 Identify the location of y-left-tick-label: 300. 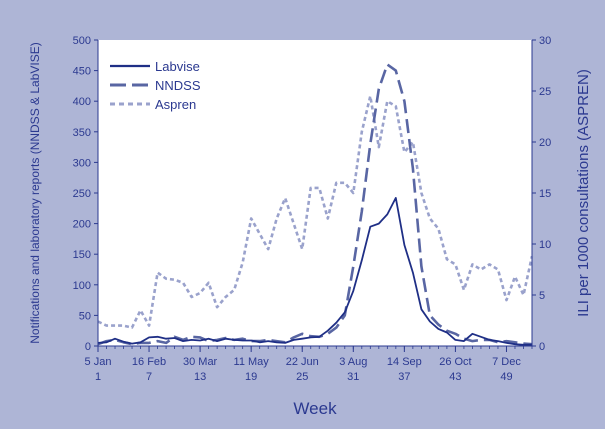
(82, 163).